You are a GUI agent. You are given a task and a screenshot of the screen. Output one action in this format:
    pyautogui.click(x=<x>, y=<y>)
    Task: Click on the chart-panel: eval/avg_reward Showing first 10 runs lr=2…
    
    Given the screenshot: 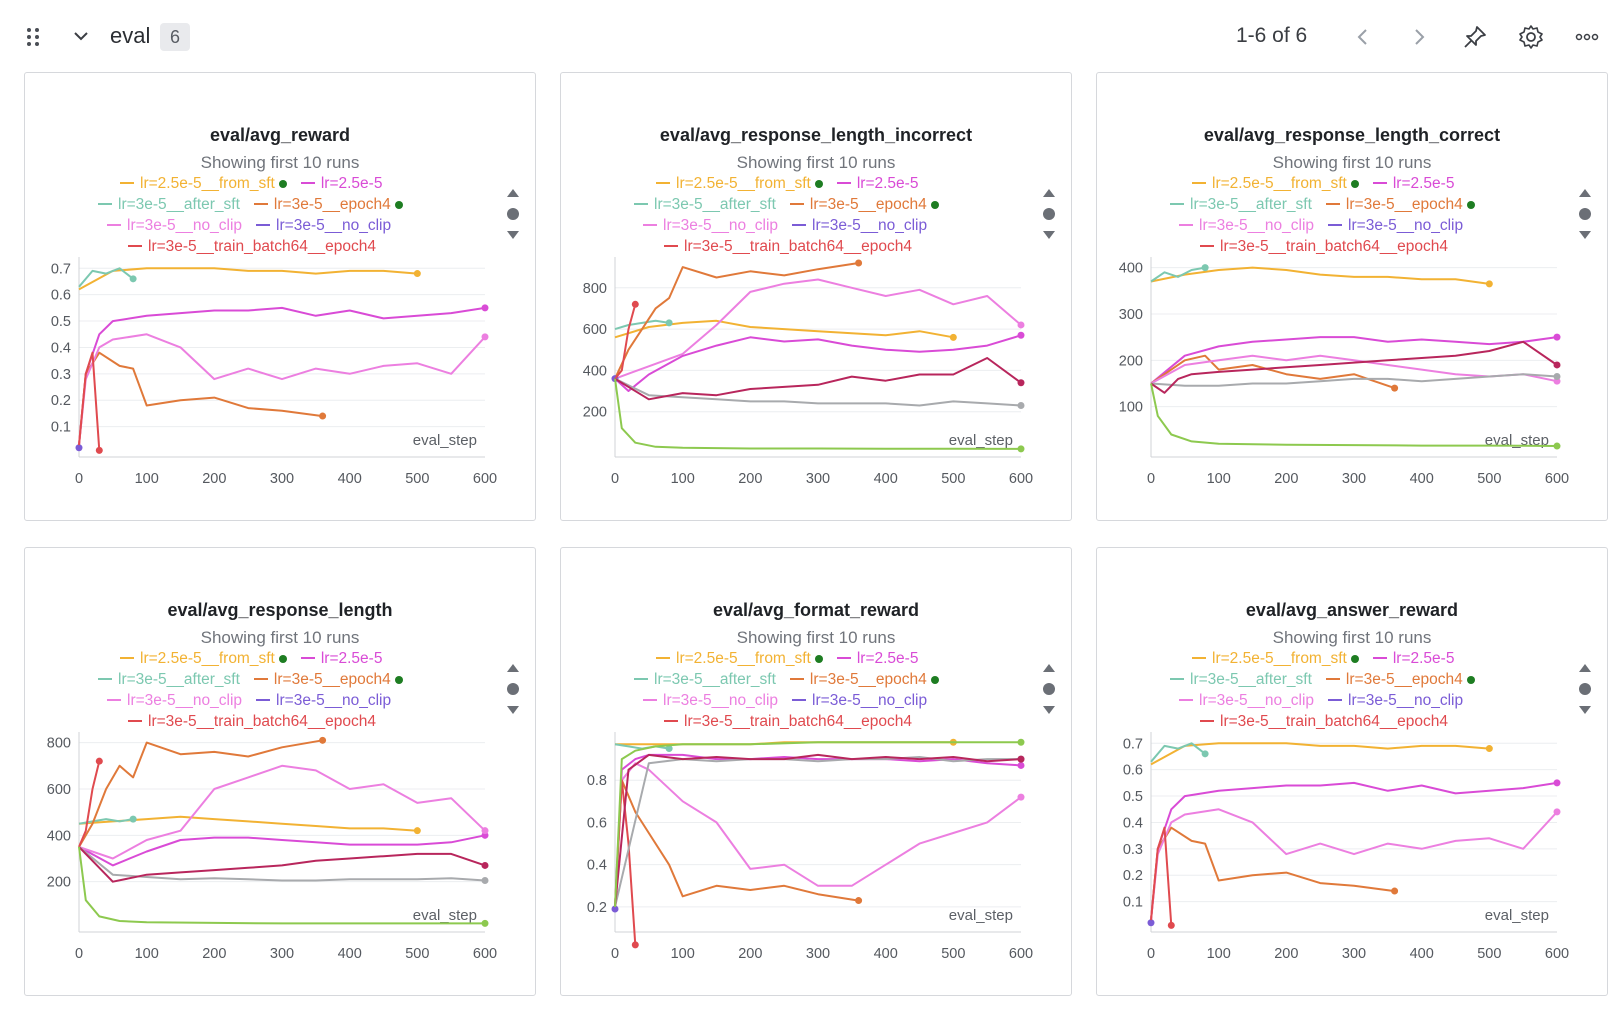 What is the action you would take?
    pyautogui.click(x=280, y=296)
    